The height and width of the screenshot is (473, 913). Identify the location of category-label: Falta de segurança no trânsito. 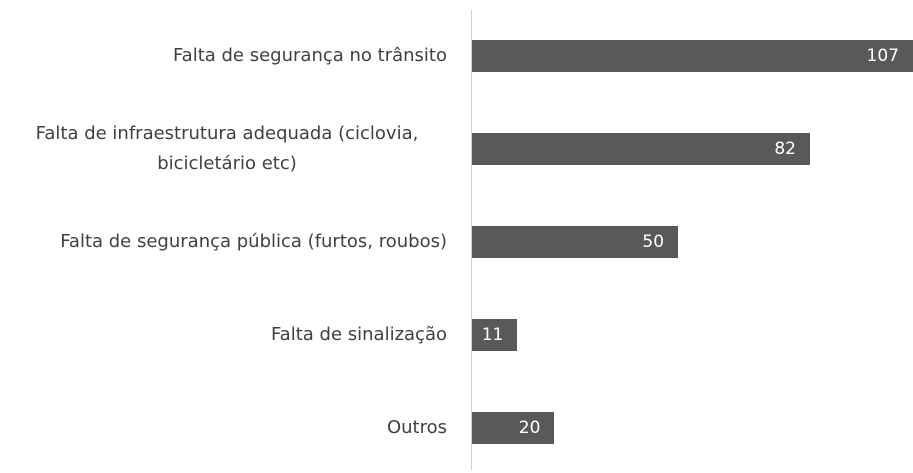
(309, 55).